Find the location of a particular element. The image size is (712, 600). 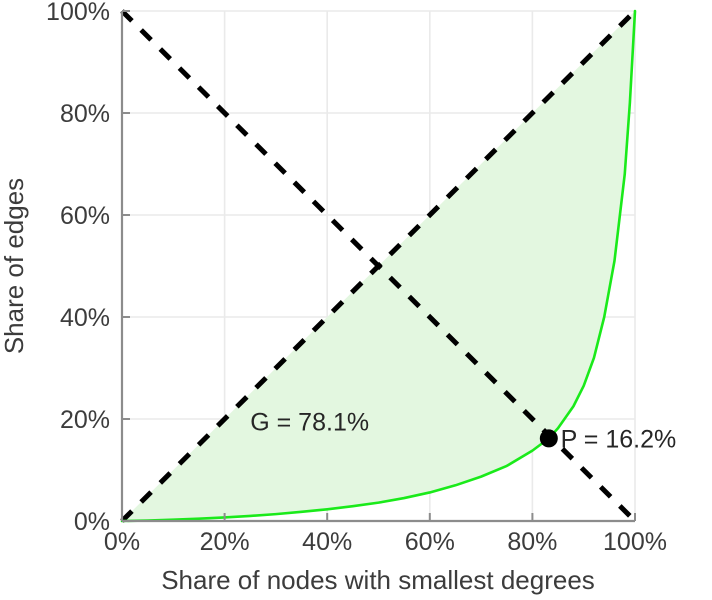

x-tick-label: 40% is located at coordinates (327, 542).